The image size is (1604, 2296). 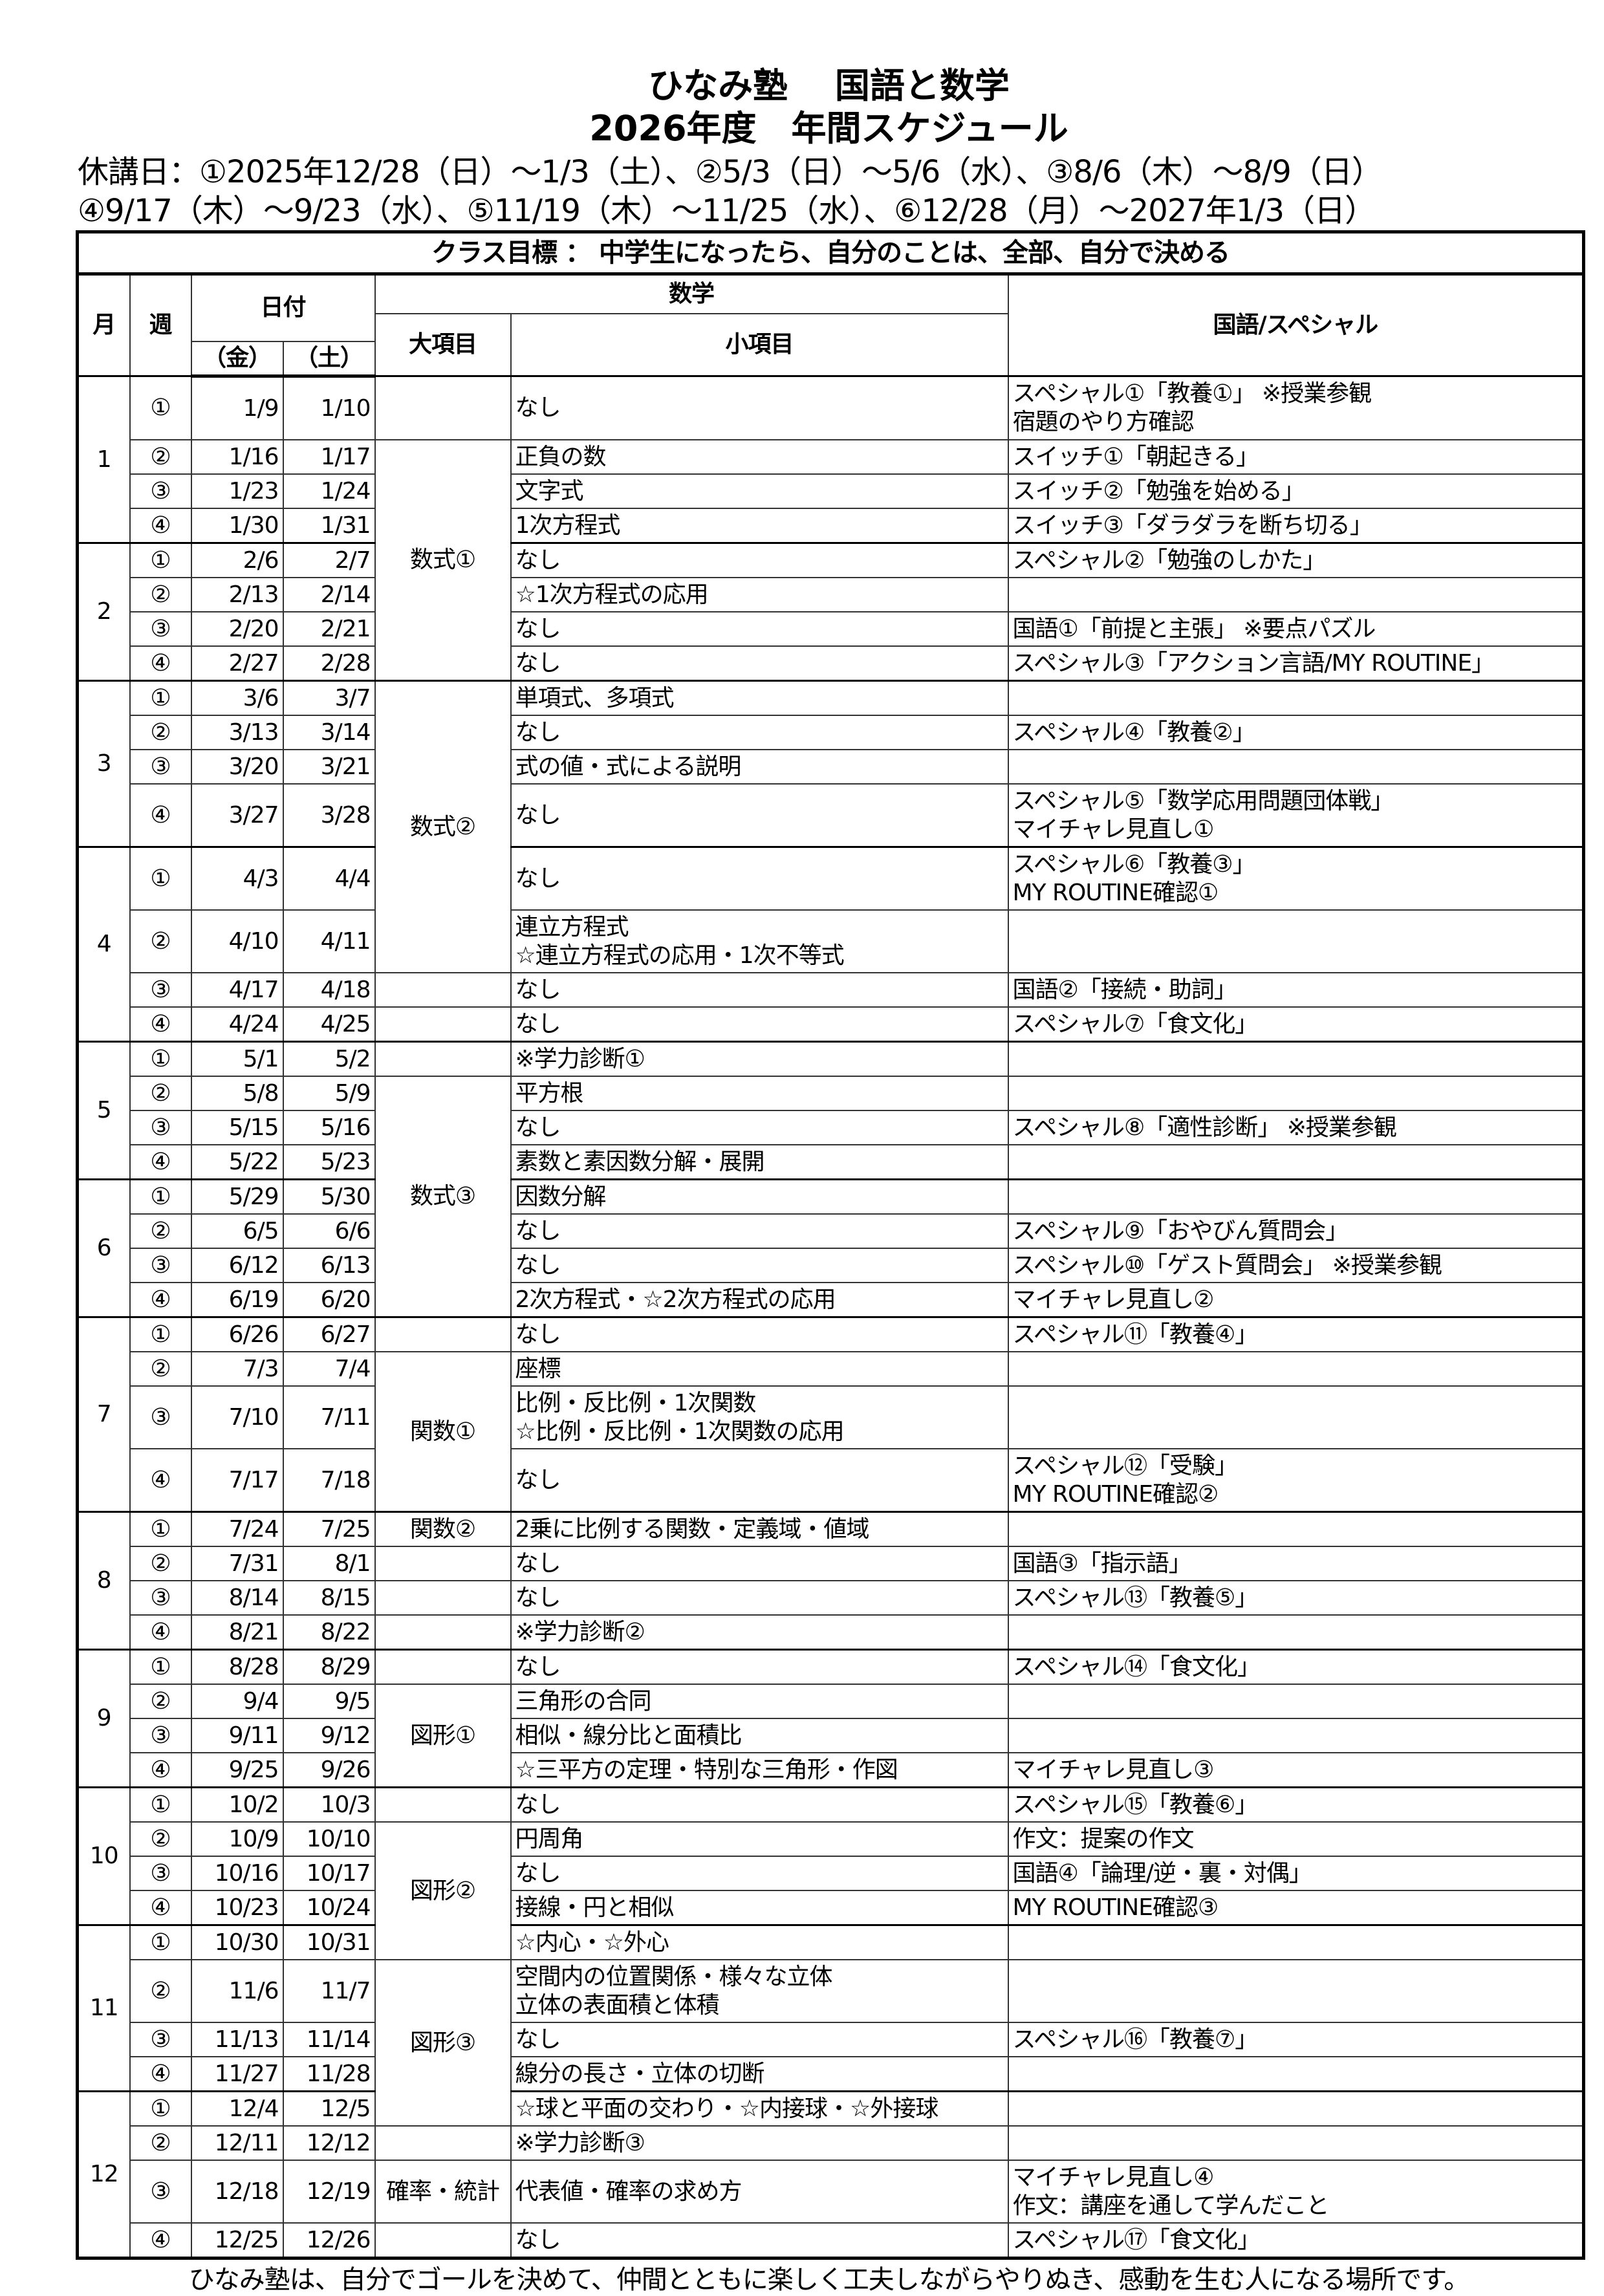 What do you see at coordinates (443, 1529) in the screenshot?
I see `major-topic: 関数②` at bounding box center [443, 1529].